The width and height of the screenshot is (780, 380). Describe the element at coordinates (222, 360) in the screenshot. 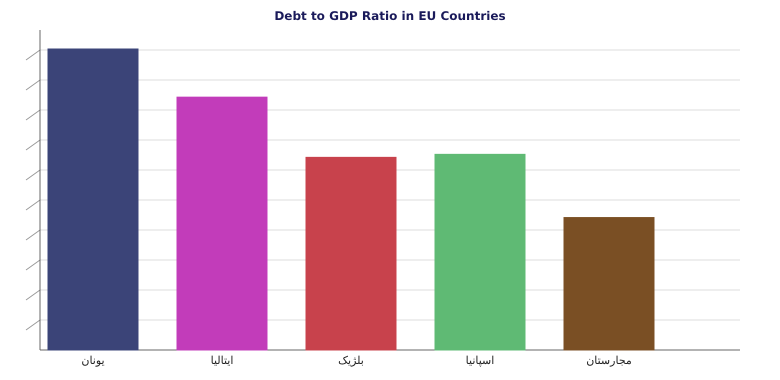

I see `x-tick-label: ایتالیا` at that location.